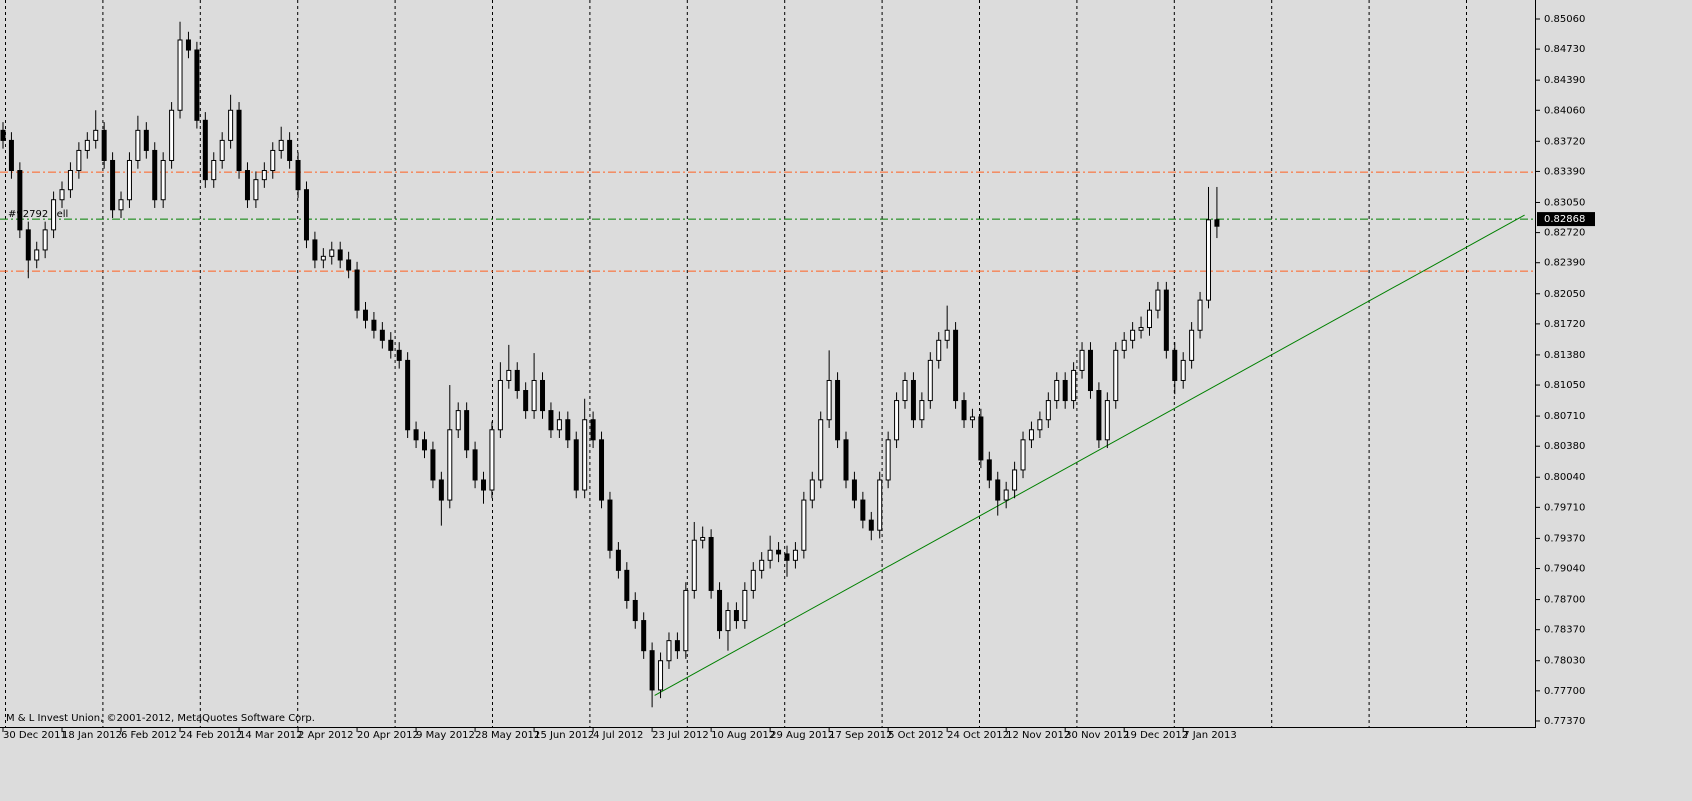 The width and height of the screenshot is (1692, 801). I want to click on current-price-label: 0.82868, so click(1564, 219).